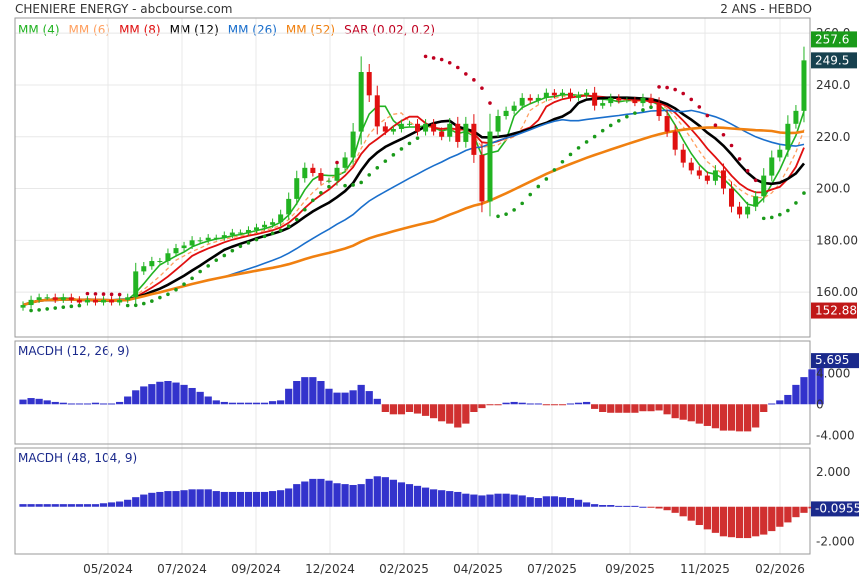  Describe the element at coordinates (837, 292) in the screenshot. I see `price-tick-label: 160.00` at that location.